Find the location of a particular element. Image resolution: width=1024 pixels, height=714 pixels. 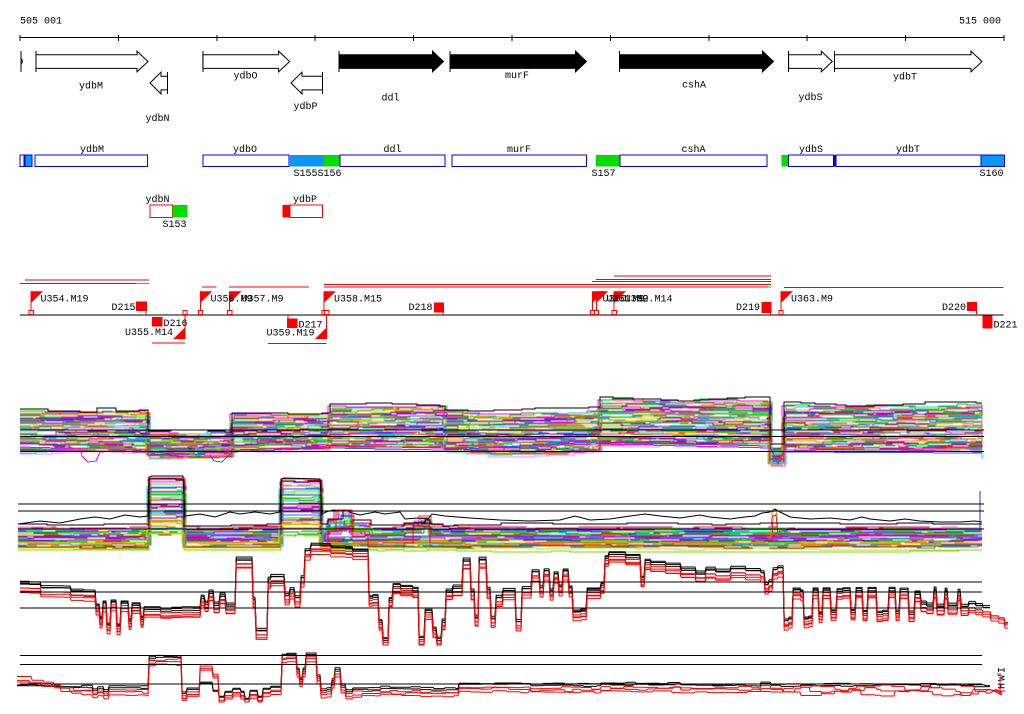

svg-text: U363.M9 is located at coordinates (812, 300).